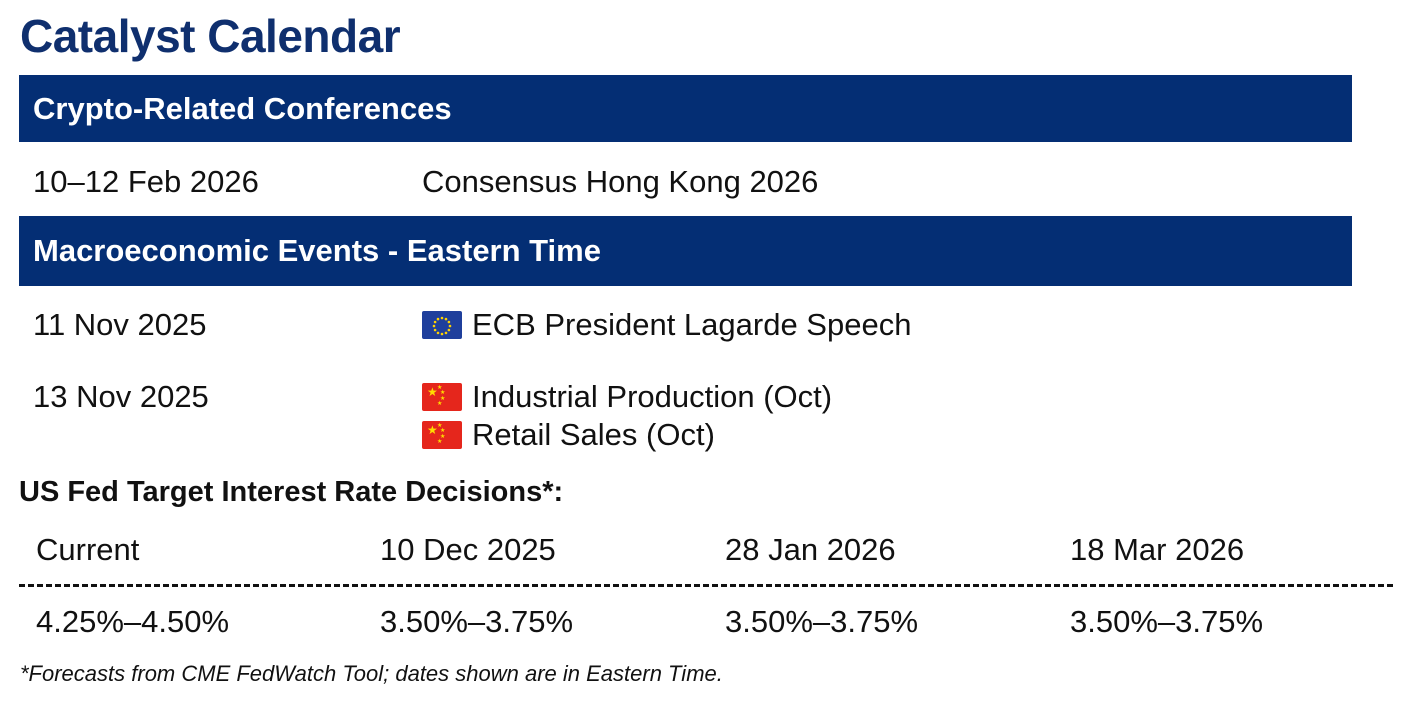 This screenshot has width=1407, height=714. What do you see at coordinates (121, 396) in the screenshot?
I see `event-date: 13 Nov 2025` at bounding box center [121, 396].